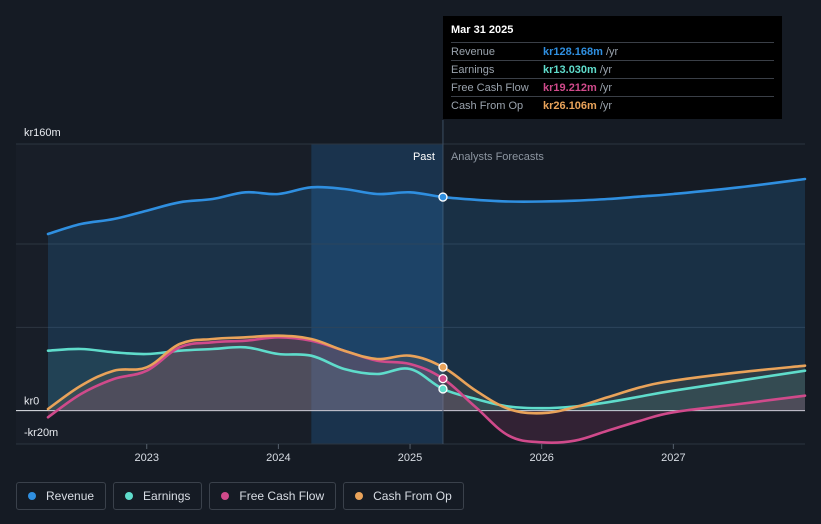  I want to click on tooltip-label: Revenue, so click(473, 51).